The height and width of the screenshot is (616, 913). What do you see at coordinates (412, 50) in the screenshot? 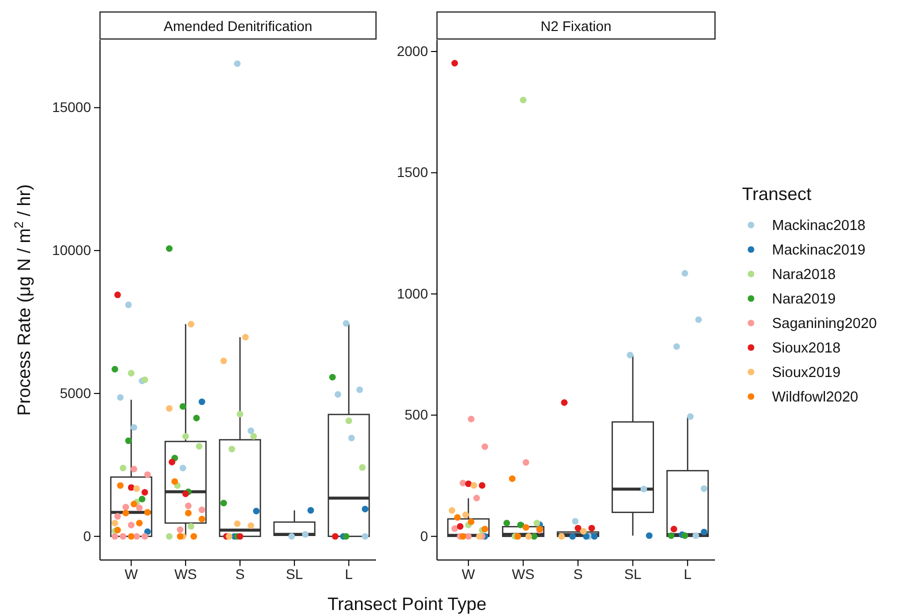
I see `y-tick-label: 2000` at bounding box center [412, 50].